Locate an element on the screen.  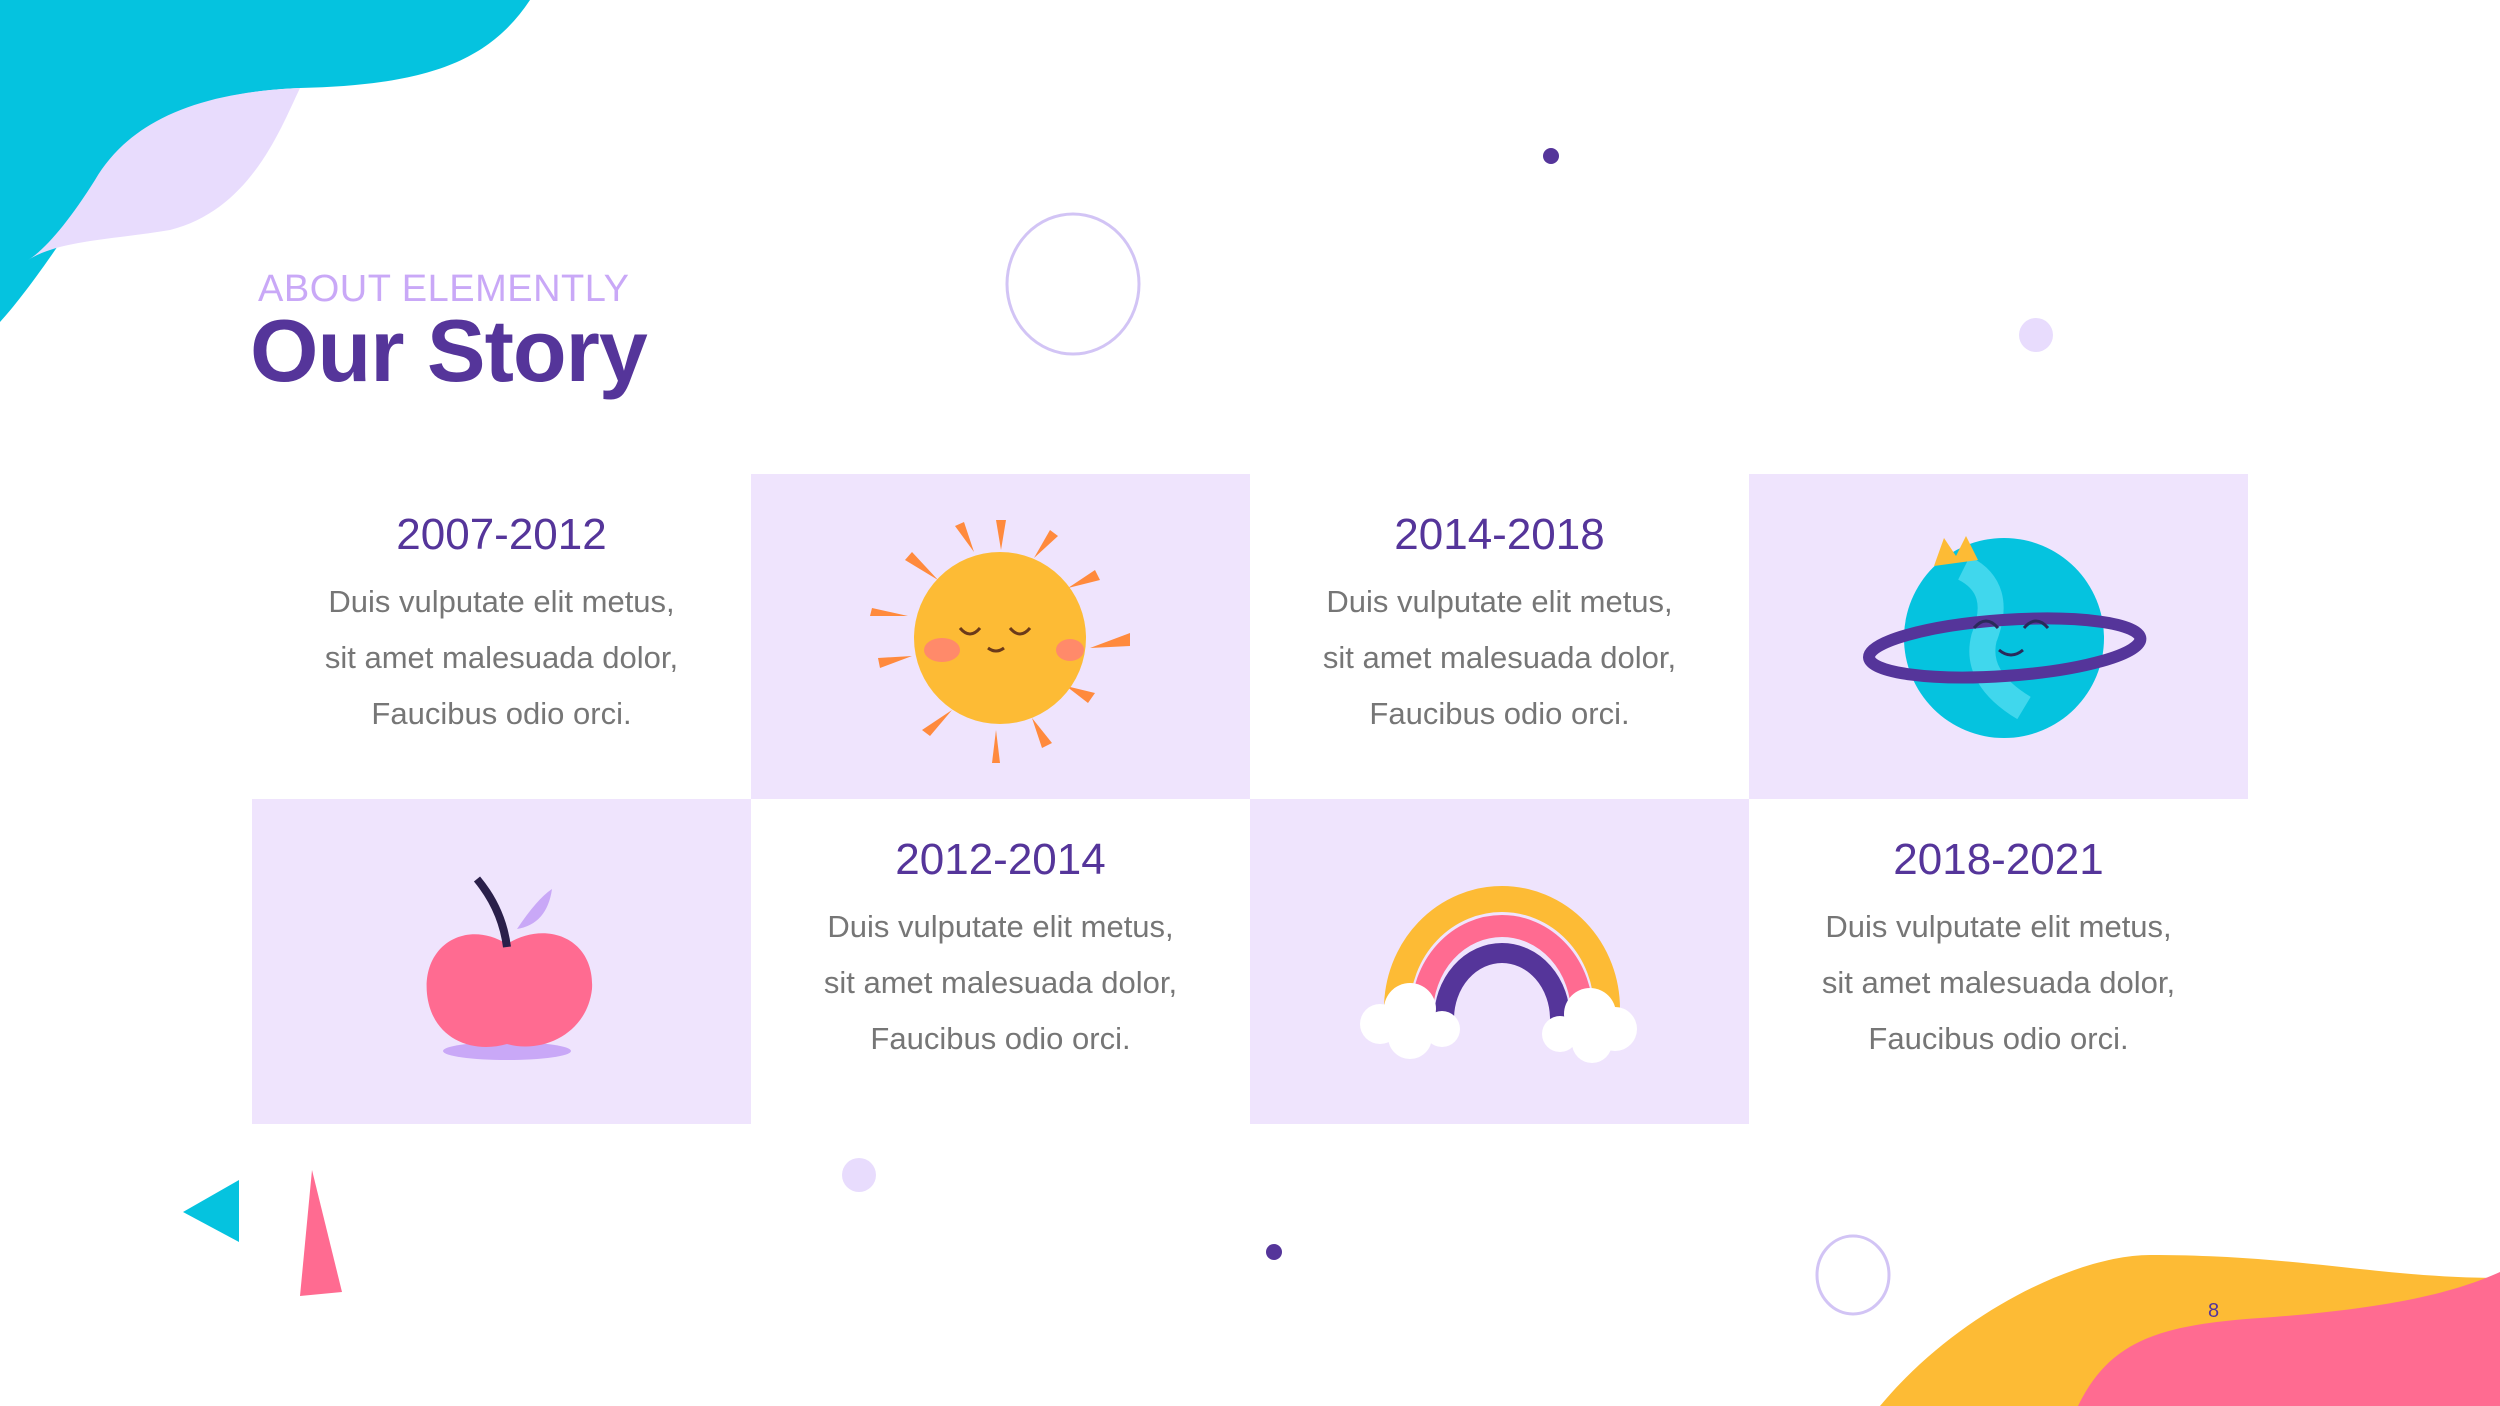
cyan-blob is located at coordinates (265, 161).